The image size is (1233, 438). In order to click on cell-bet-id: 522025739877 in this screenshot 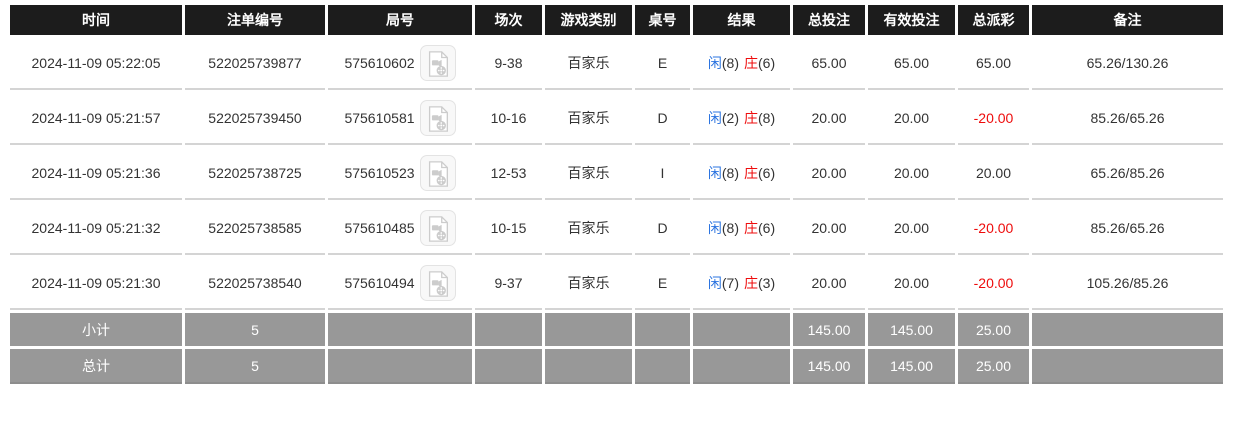, I will do `click(255, 64)`.